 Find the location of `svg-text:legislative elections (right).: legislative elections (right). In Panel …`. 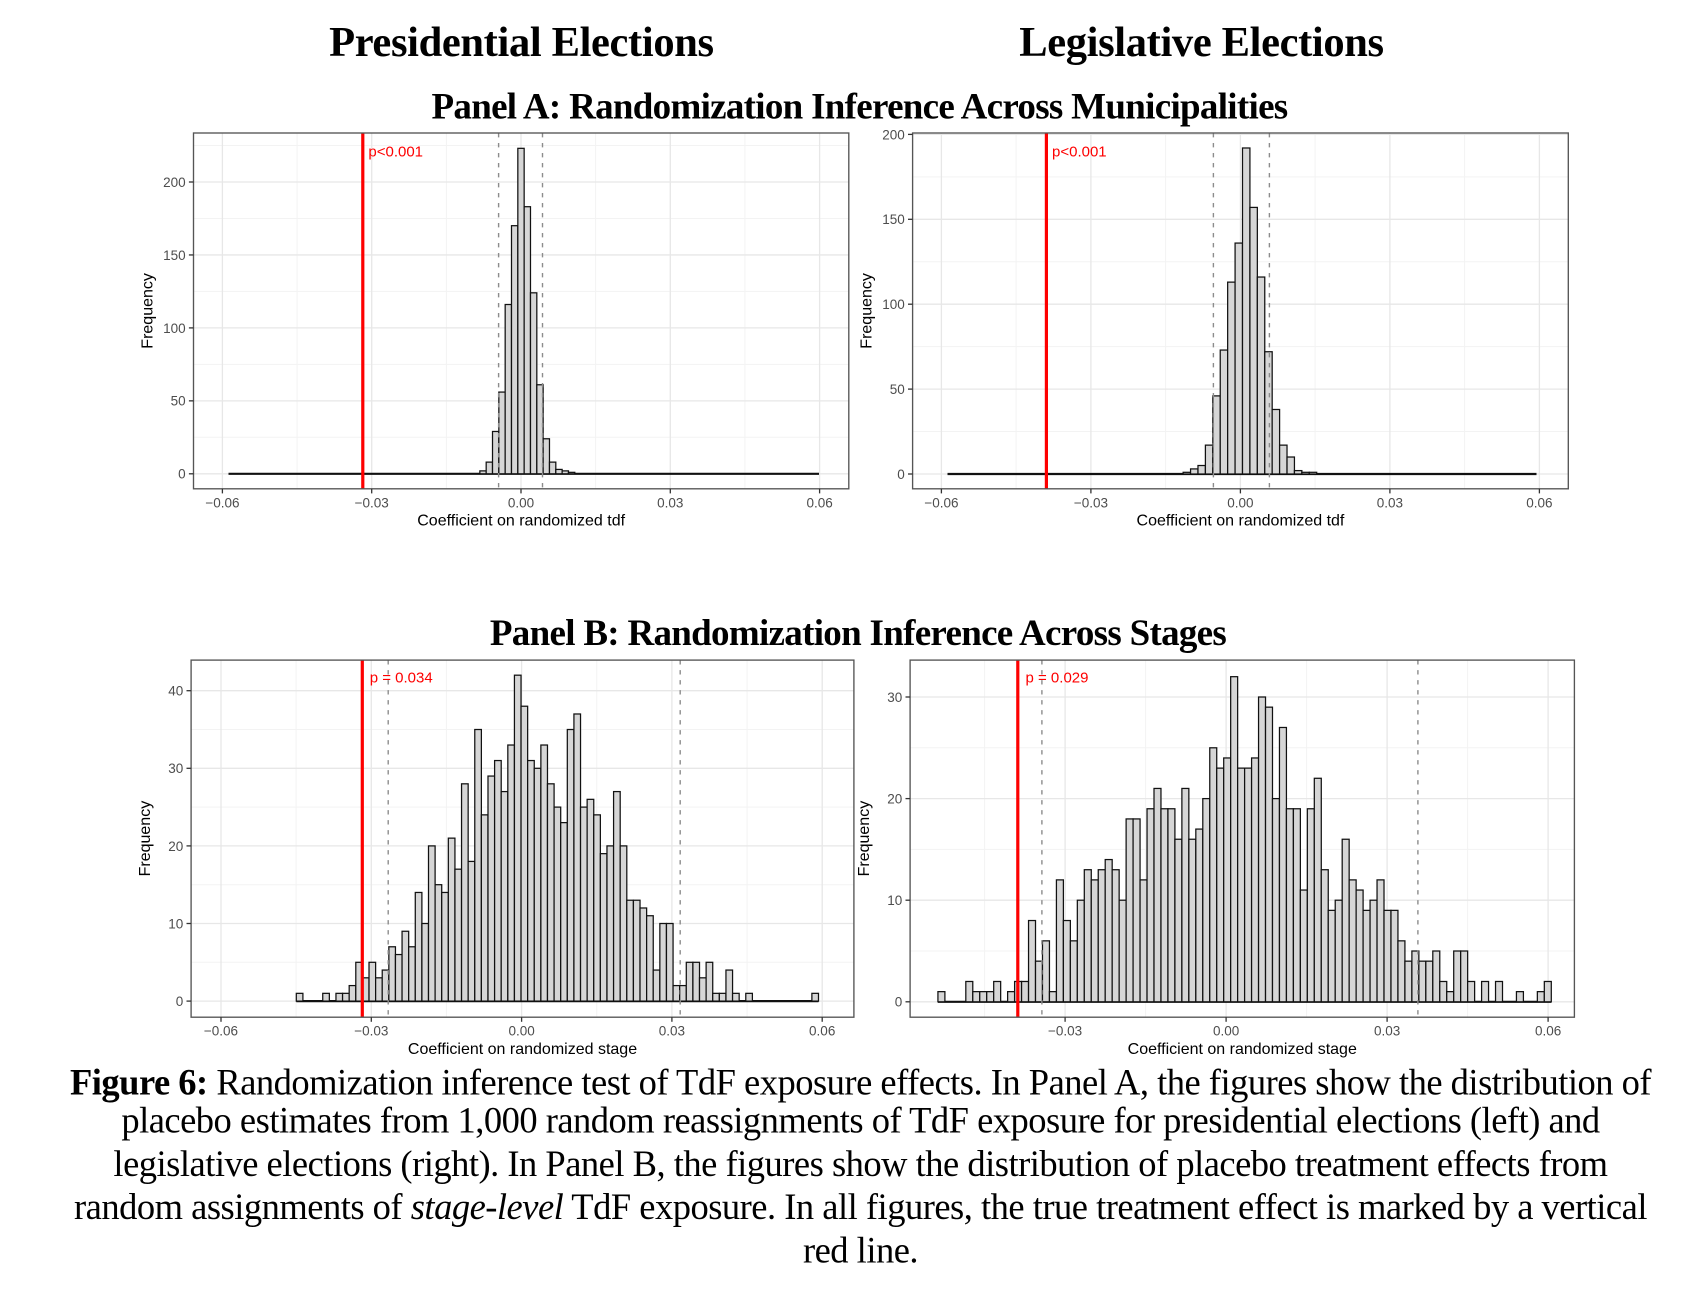

svg-text:legislative elections (right).: legislative elections (right). In Panel … is located at coordinates (860, 1163).